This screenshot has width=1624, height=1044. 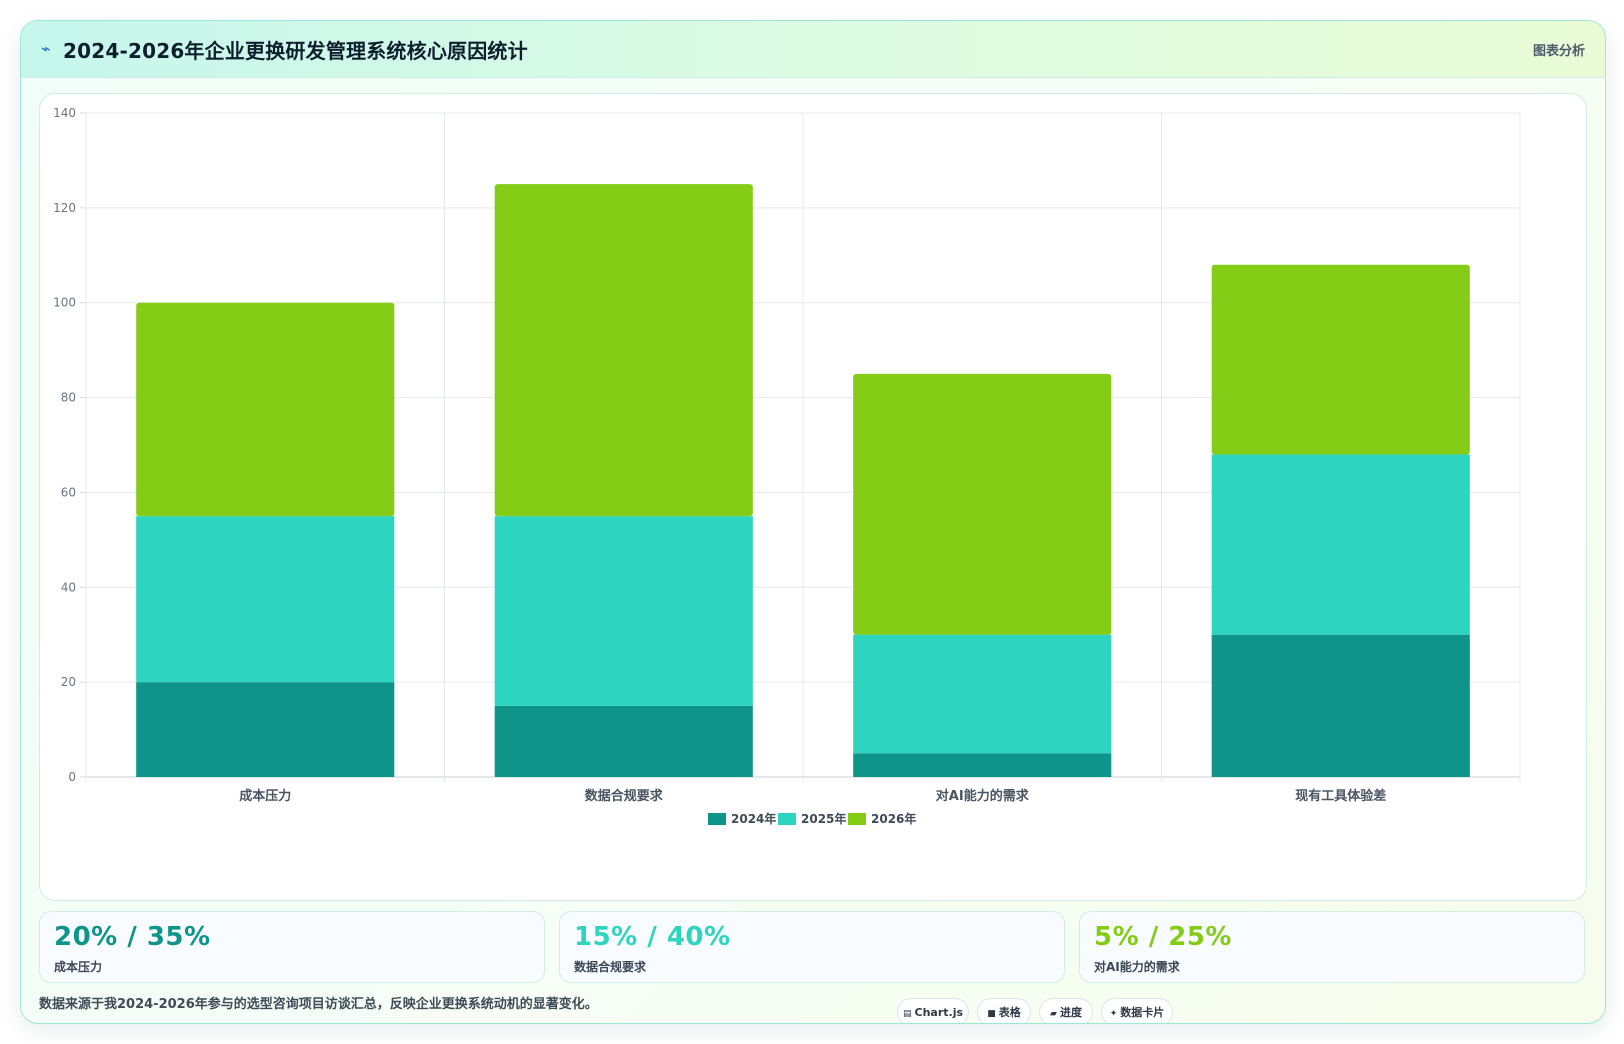 What do you see at coordinates (46, 48) in the screenshot?
I see `chart-icon: ⌁` at bounding box center [46, 48].